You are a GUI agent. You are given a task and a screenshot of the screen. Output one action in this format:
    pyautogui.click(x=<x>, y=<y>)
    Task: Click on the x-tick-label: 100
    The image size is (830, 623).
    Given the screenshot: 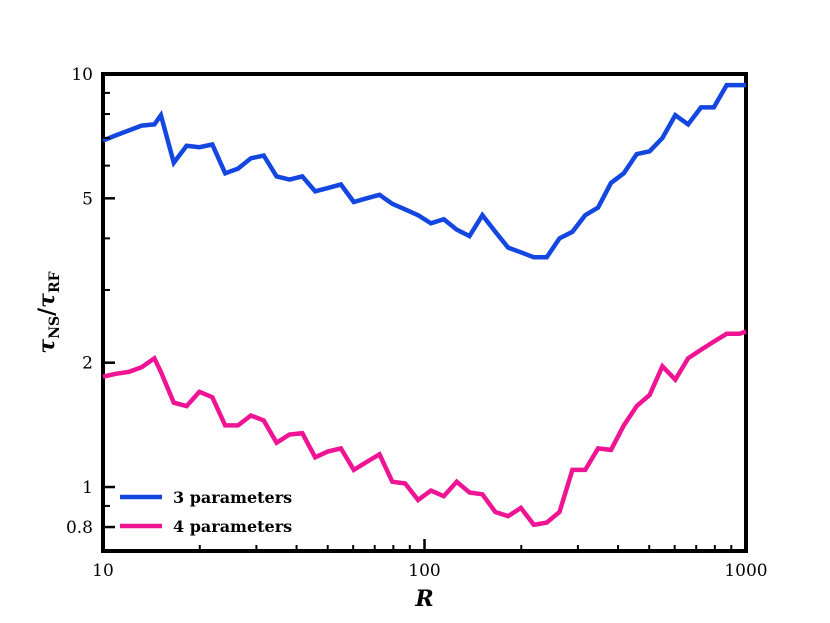 What is the action you would take?
    pyautogui.click(x=424, y=571)
    